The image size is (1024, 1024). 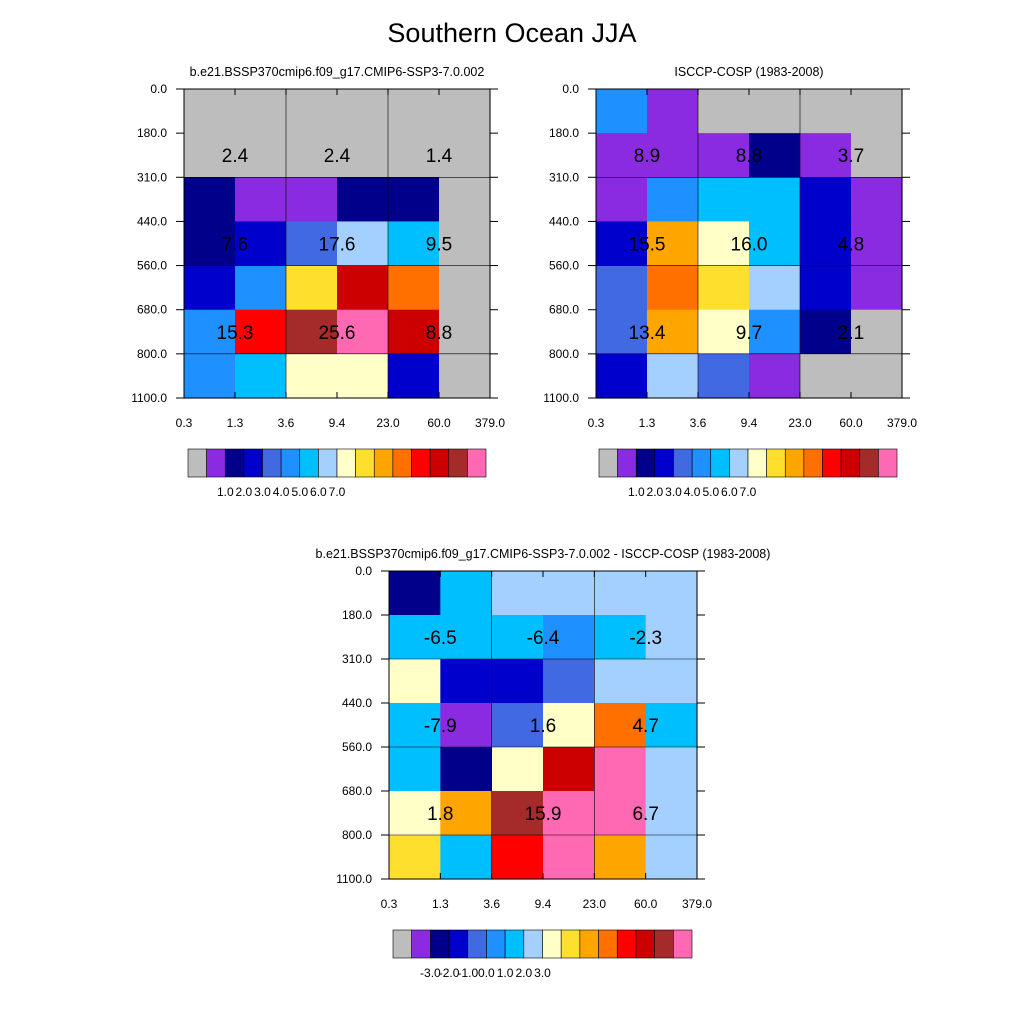 I want to click on colorbar-label: 1.0, so click(x=225, y=492).